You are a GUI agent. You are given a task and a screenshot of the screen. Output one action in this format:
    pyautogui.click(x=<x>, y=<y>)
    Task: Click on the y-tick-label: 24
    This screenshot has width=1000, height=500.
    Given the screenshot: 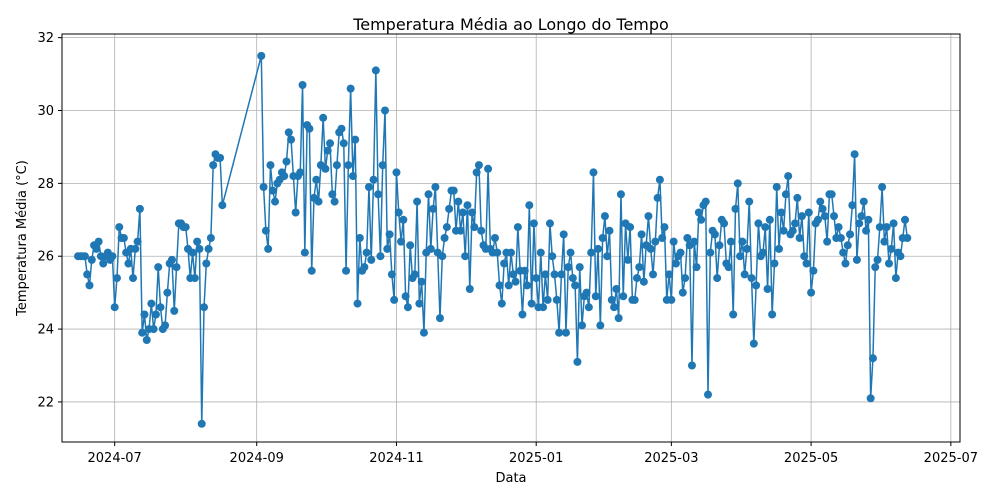 What is the action you would take?
    pyautogui.click(x=45, y=330)
    